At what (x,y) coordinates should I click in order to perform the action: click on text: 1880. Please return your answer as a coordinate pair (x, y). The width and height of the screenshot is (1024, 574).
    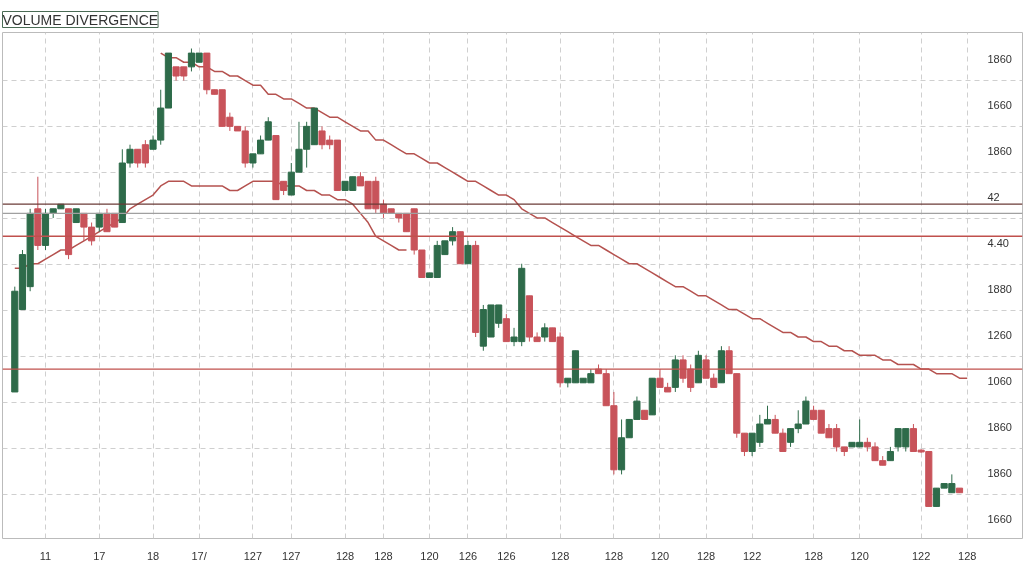
    Looking at the image, I should click on (999, 288).